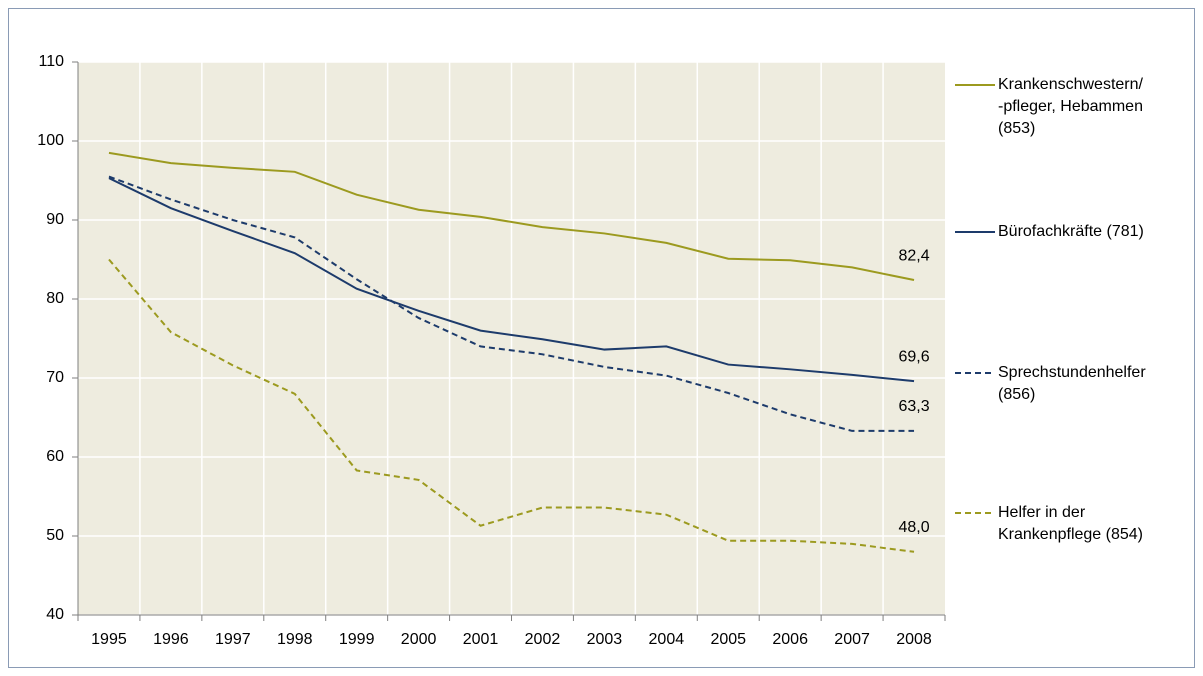 This screenshot has height=676, width=1203. Describe the element at coordinates (913, 255) in the screenshot. I see `data-label: 82,4` at that location.